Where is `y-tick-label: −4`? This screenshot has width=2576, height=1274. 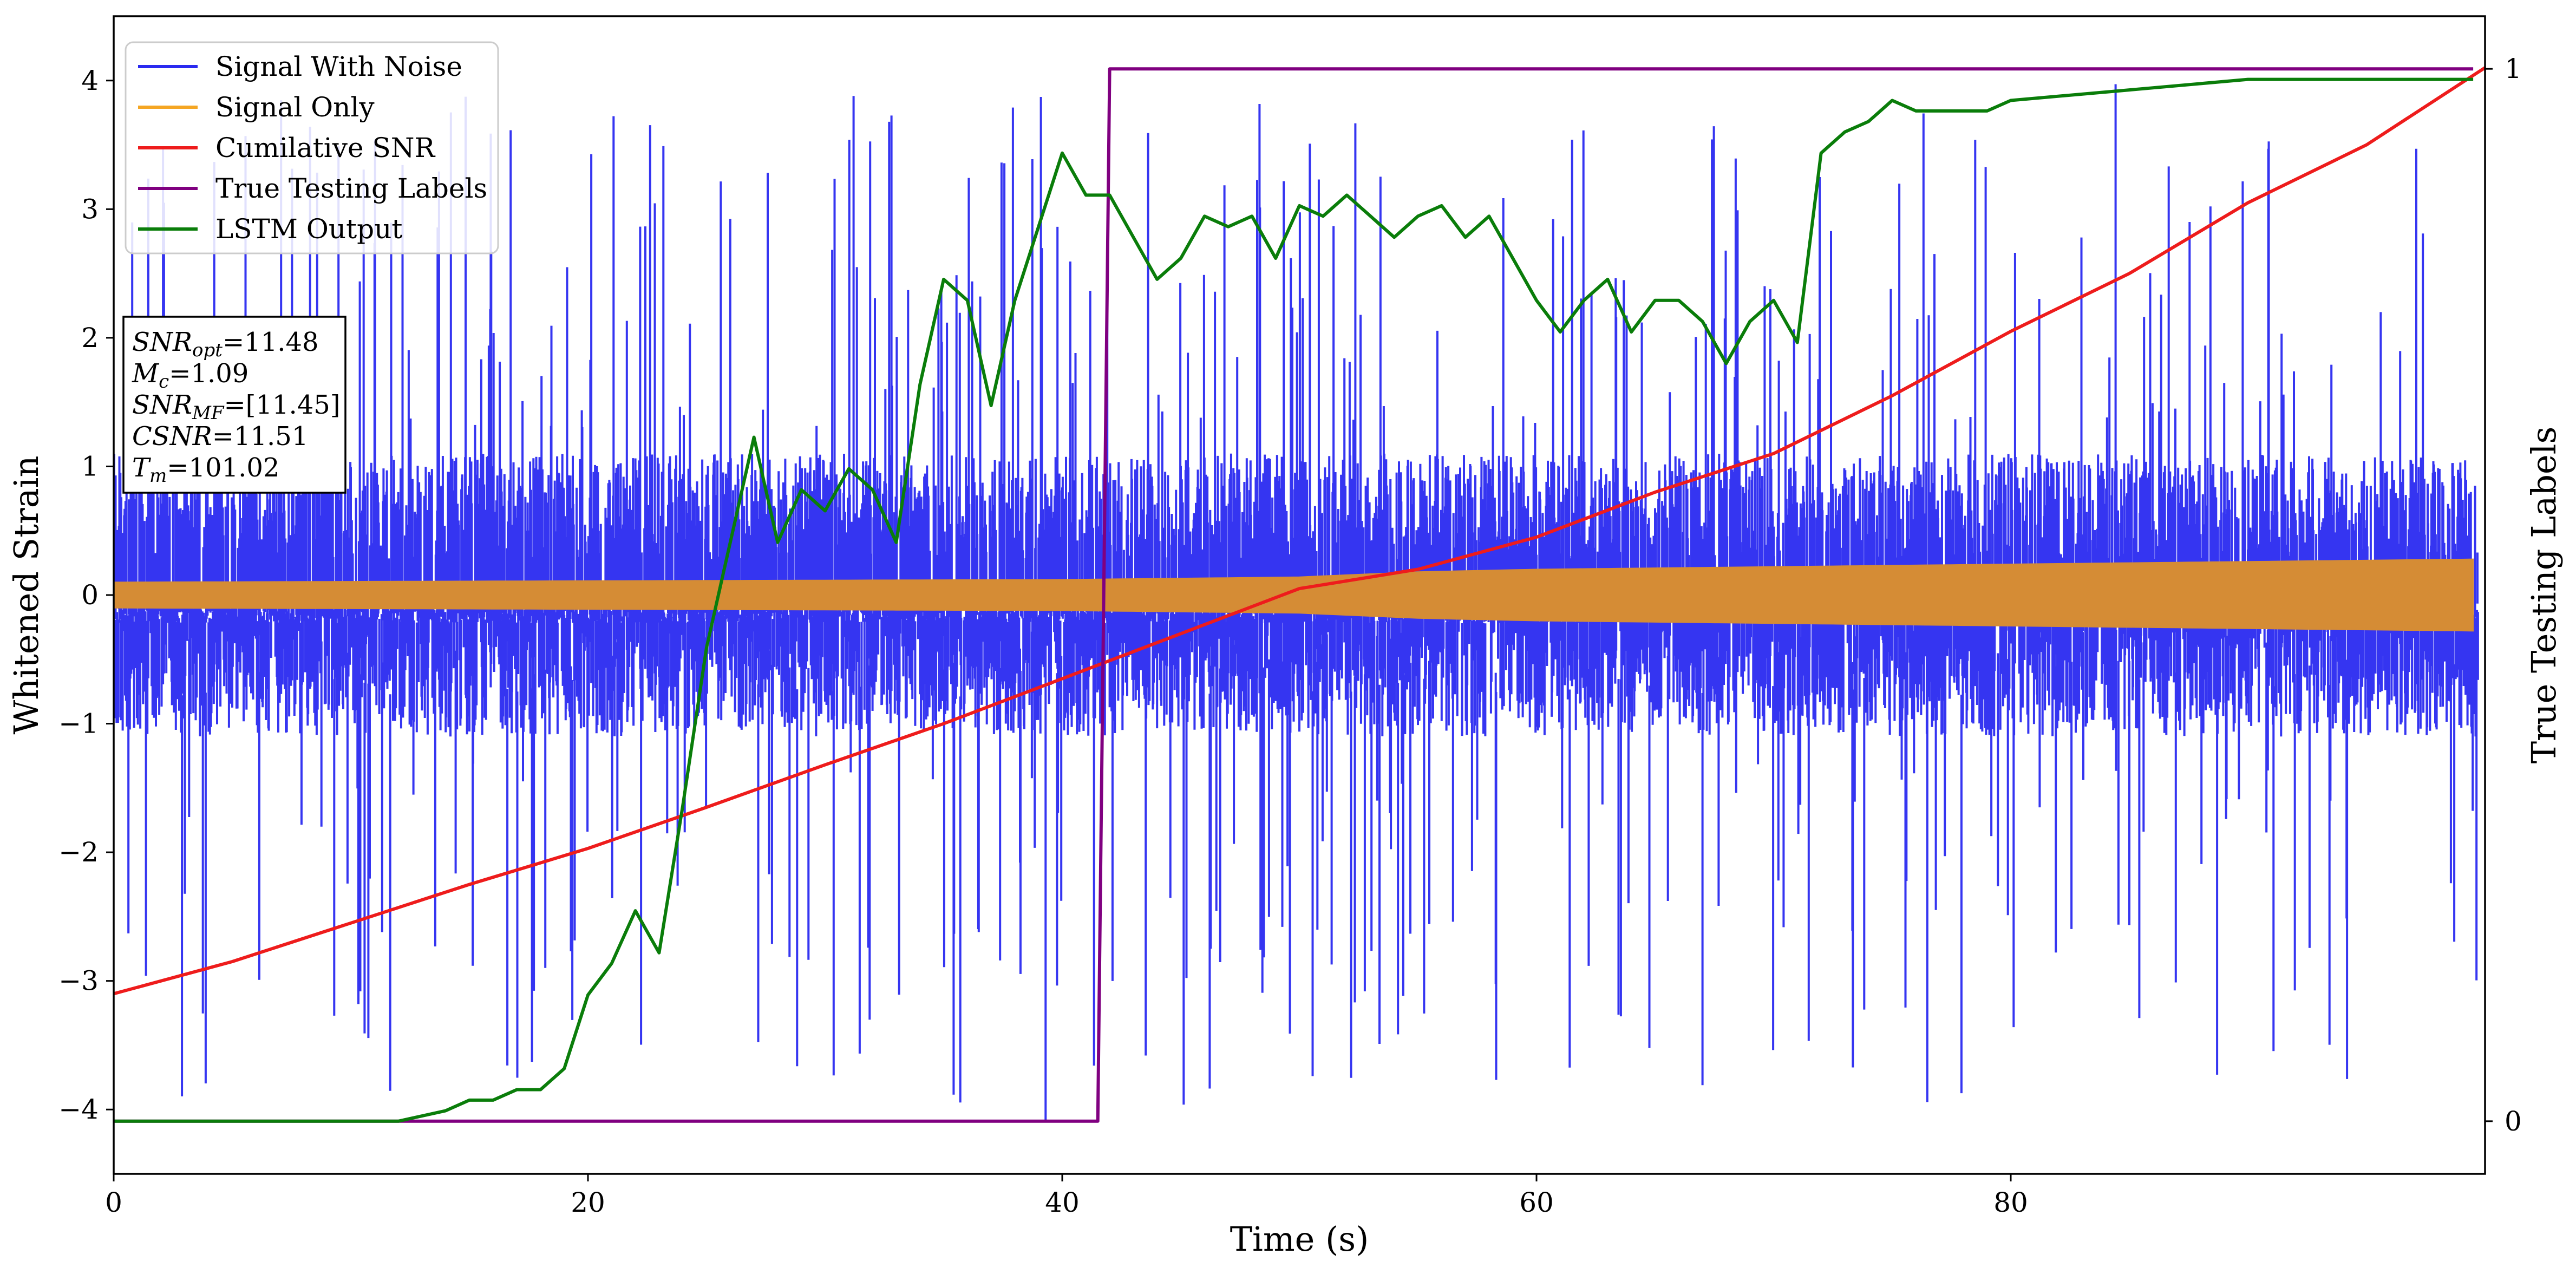
y-tick-label: −4 is located at coordinates (78, 1109).